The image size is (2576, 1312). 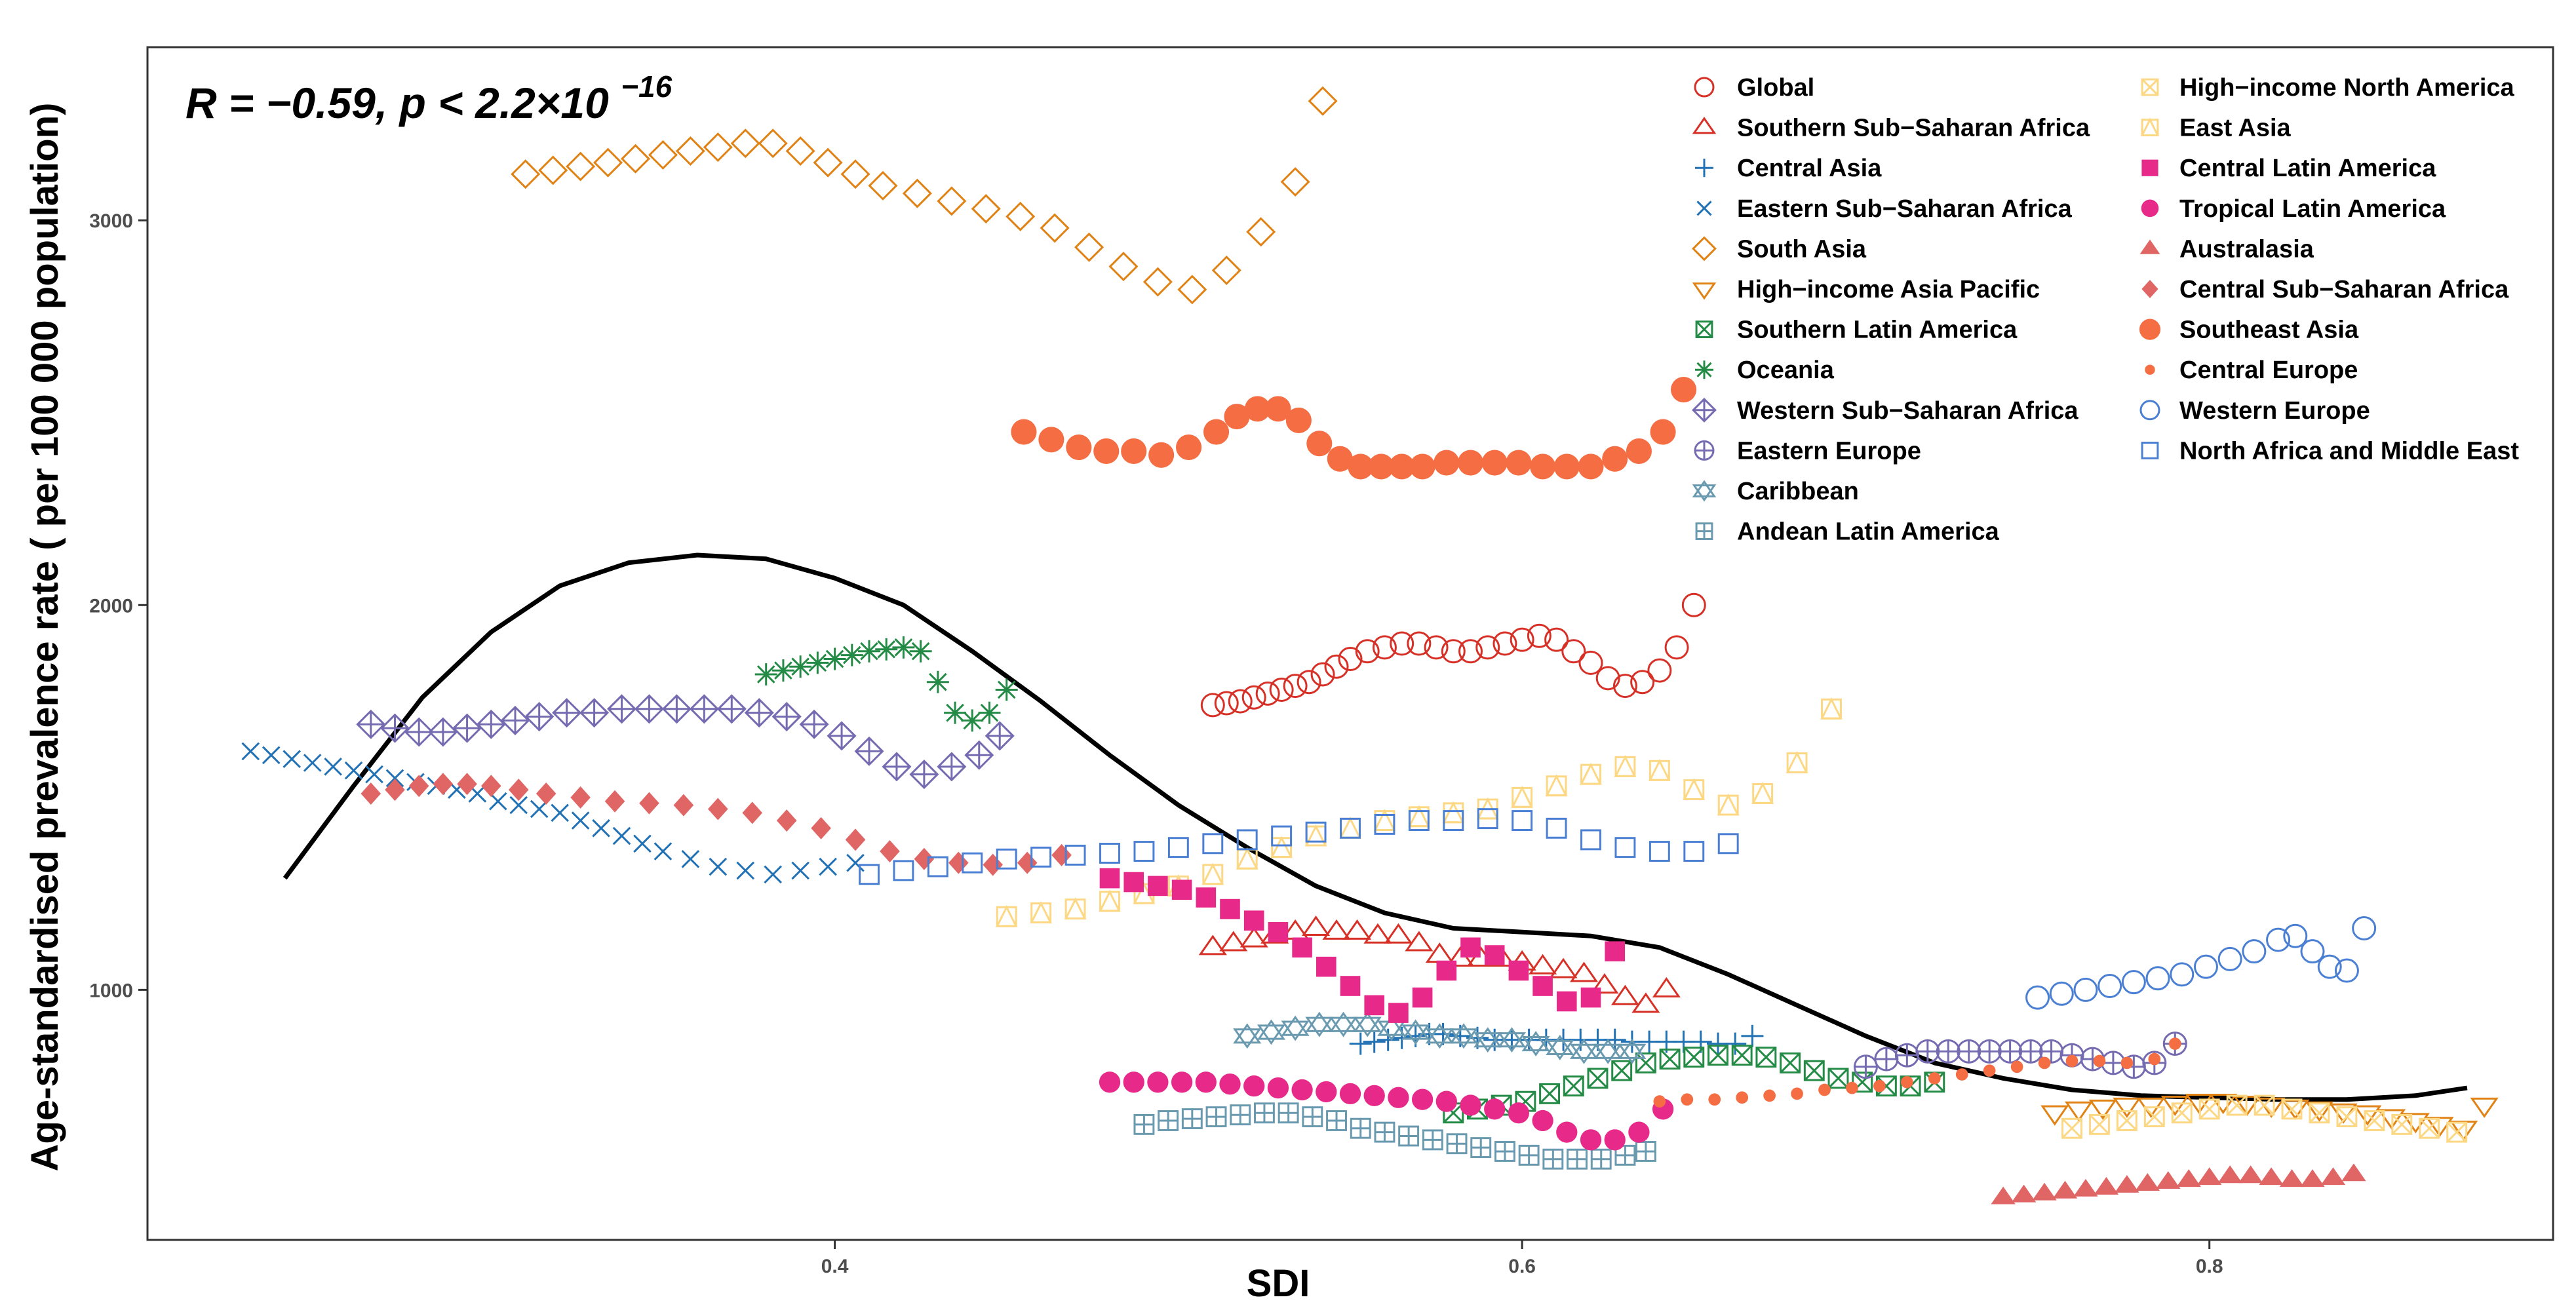 What do you see at coordinates (1754, 88) in the screenshot?
I see `legend-item: Global` at bounding box center [1754, 88].